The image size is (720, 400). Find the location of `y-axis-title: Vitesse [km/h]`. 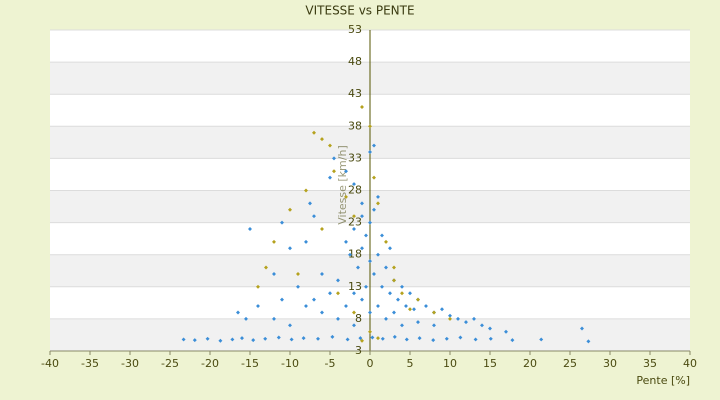

y-axis-title: Vitesse [km/h] is located at coordinates (342, 185).